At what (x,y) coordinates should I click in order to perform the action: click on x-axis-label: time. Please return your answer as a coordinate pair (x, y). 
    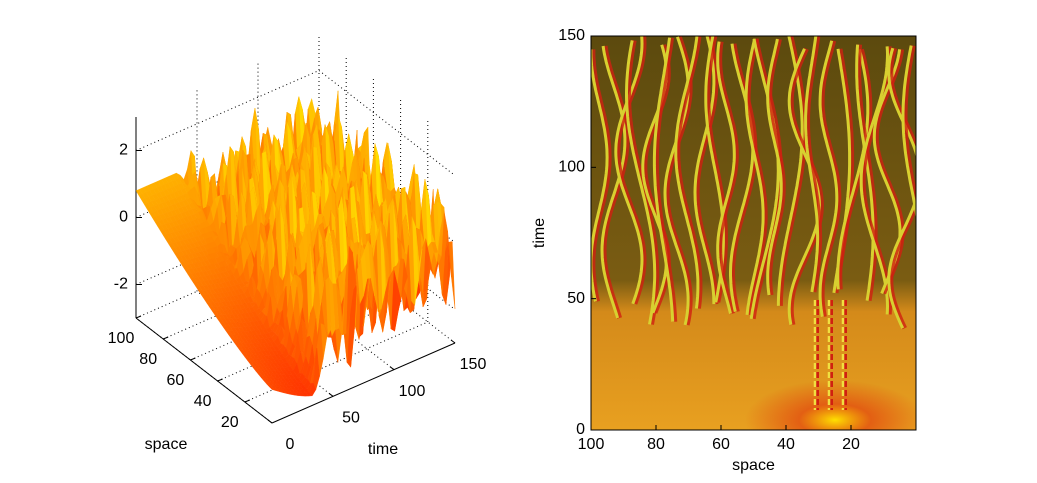
    Looking at the image, I should click on (383, 449).